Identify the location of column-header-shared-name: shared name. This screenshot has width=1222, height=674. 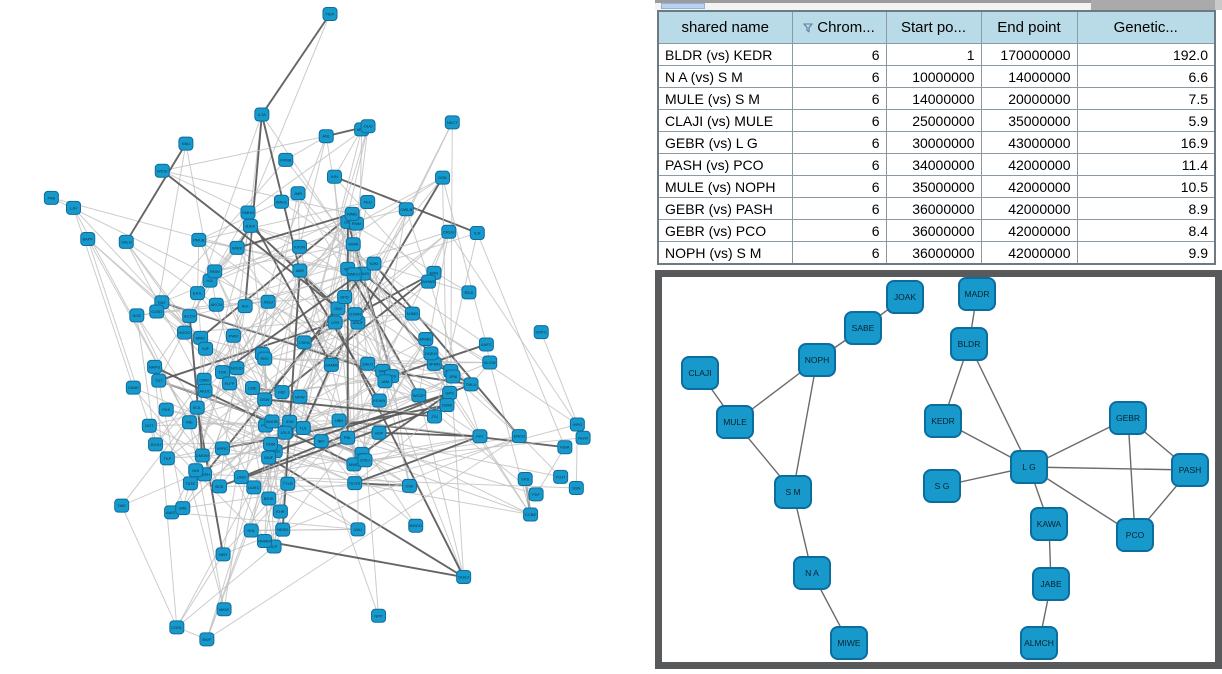
(725, 27).